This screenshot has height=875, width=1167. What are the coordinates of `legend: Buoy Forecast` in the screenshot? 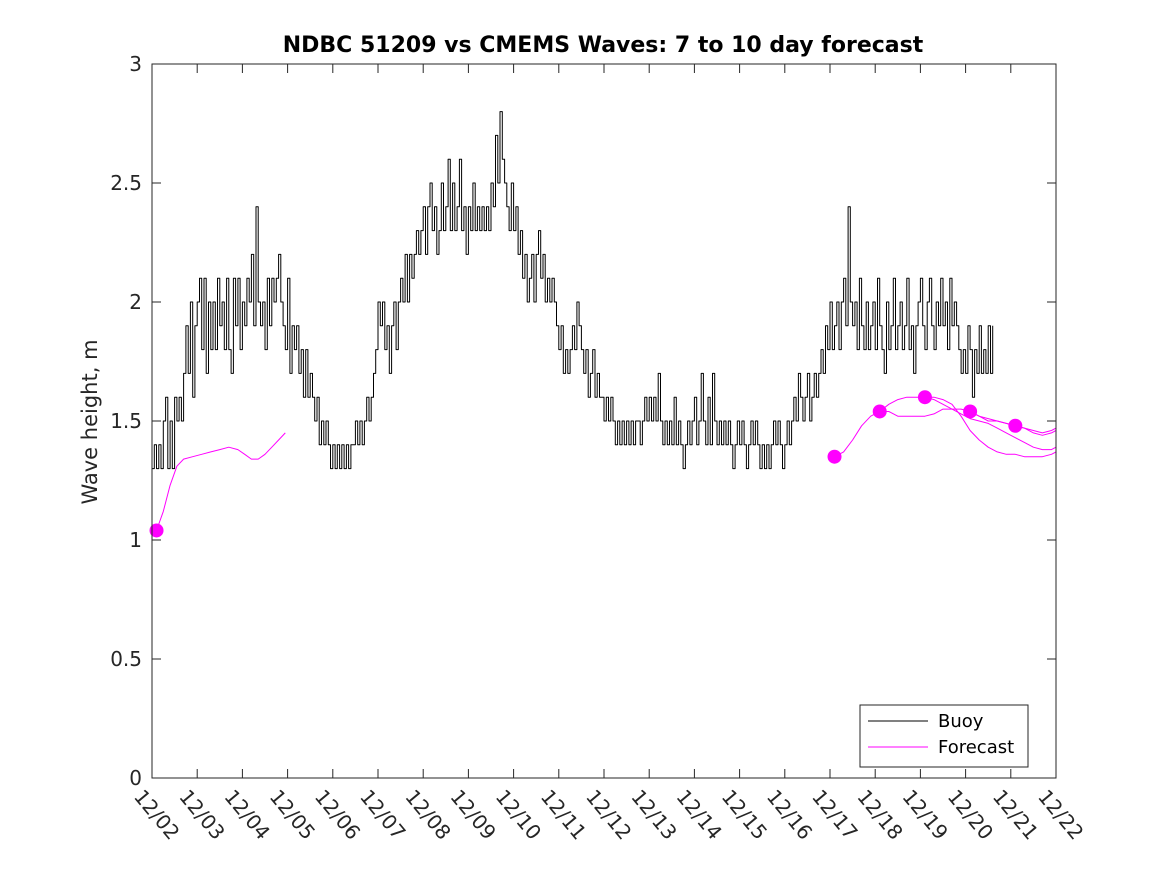 It's located at (944, 736).